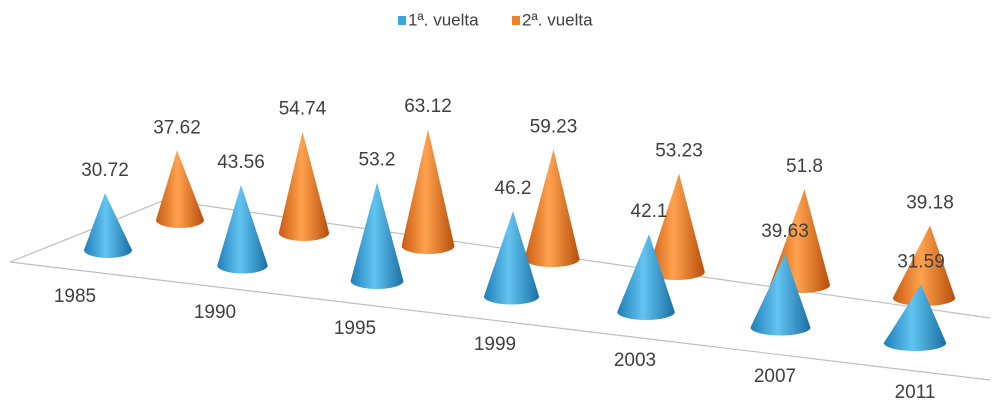 The height and width of the screenshot is (405, 995). Describe the element at coordinates (775, 376) in the screenshot. I see `x-tick-label: 2007` at that location.